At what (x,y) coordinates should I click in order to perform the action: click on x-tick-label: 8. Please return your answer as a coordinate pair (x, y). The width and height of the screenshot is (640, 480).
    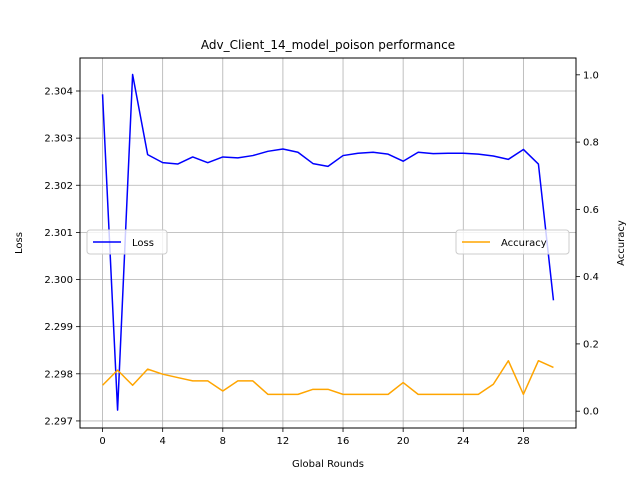
    Looking at the image, I should click on (223, 441).